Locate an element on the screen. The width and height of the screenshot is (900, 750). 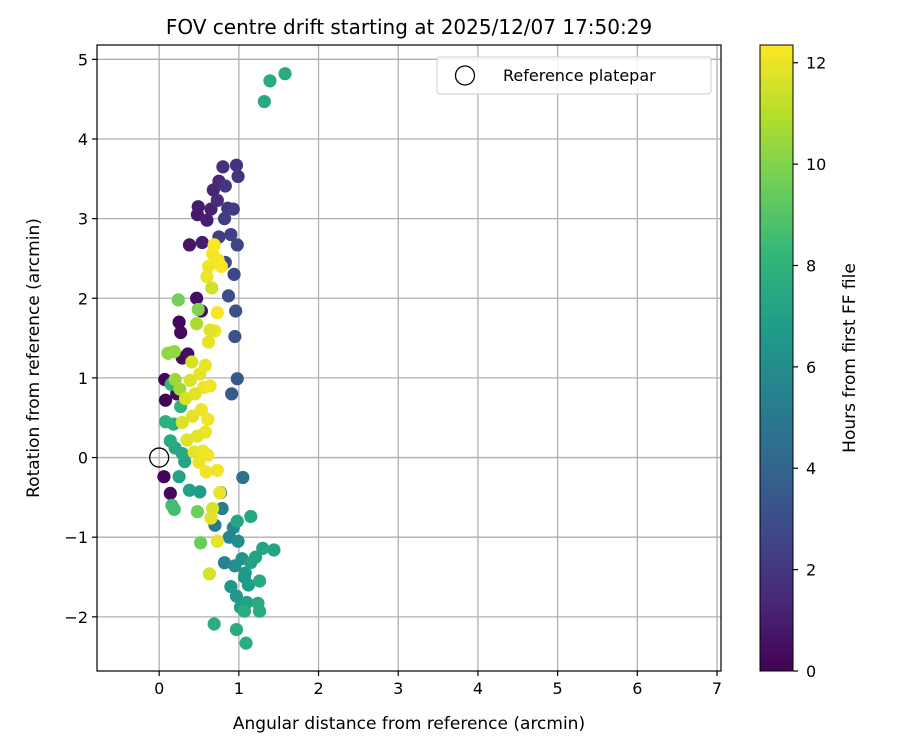
colorbar-tick-label: 0 is located at coordinates (811, 671).